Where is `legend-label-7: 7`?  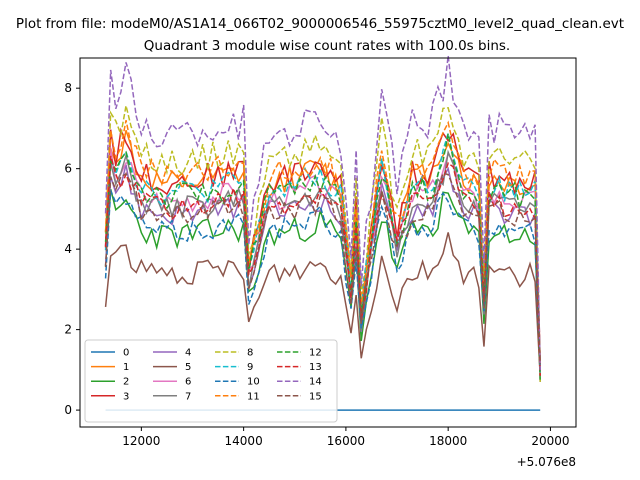
legend-label-7: 7 is located at coordinates (188, 396).